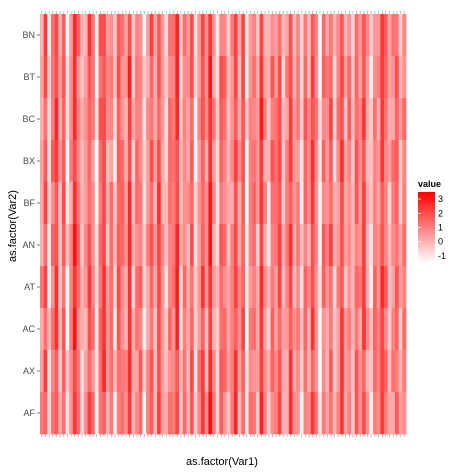 The width and height of the screenshot is (474, 474). I want to click on y-tick-label: AT, so click(29, 287).